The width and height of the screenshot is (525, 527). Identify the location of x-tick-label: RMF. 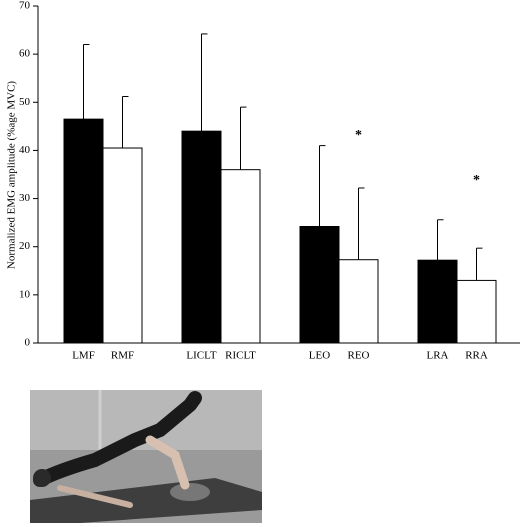
(122, 356).